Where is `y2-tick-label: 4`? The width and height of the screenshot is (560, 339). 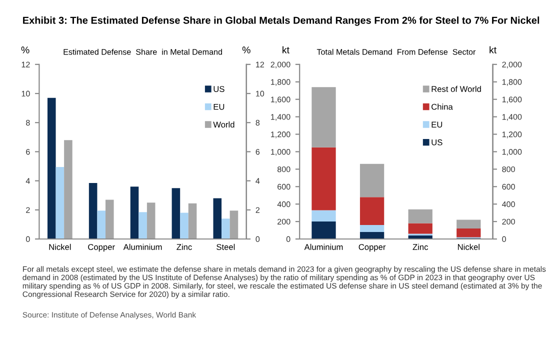
y2-tick-label: 4 is located at coordinates (258, 181).